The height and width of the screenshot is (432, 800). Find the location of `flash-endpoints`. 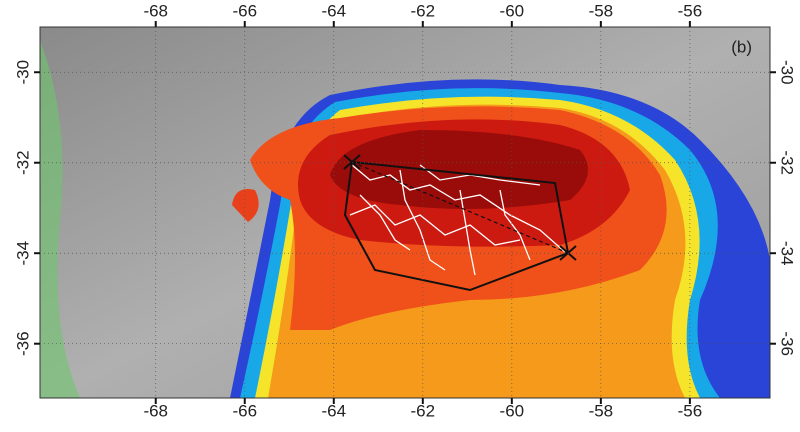

flash-endpoints is located at coordinates (460, 207).